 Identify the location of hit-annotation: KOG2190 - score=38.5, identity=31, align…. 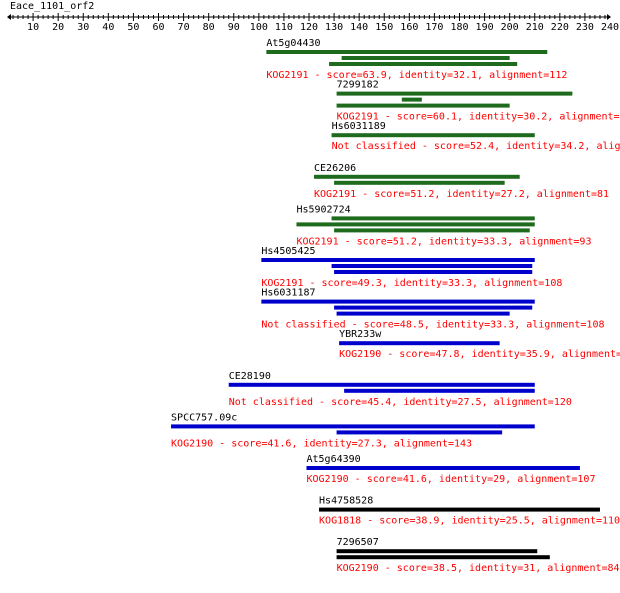
(478, 568).